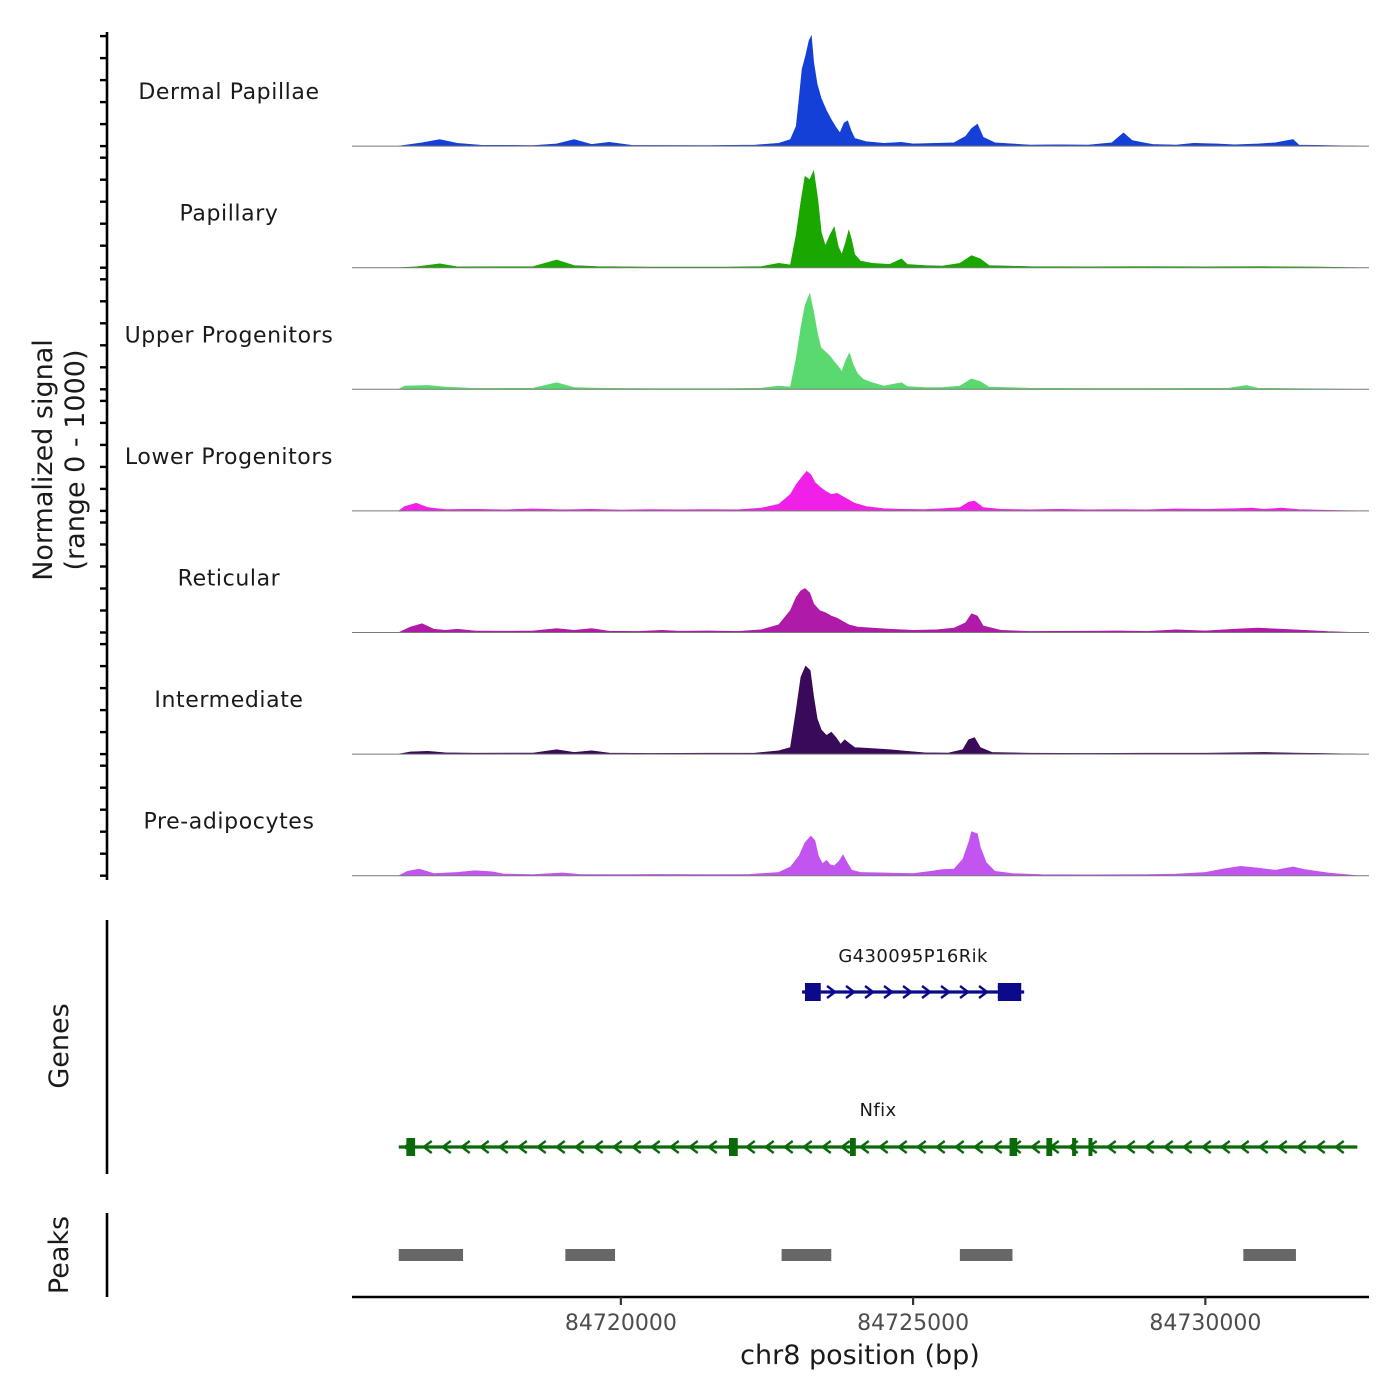 The image size is (1400, 1400). What do you see at coordinates (75, 460) in the screenshot?
I see `y-axis-title-line2: (range 0 - 1000)` at bounding box center [75, 460].